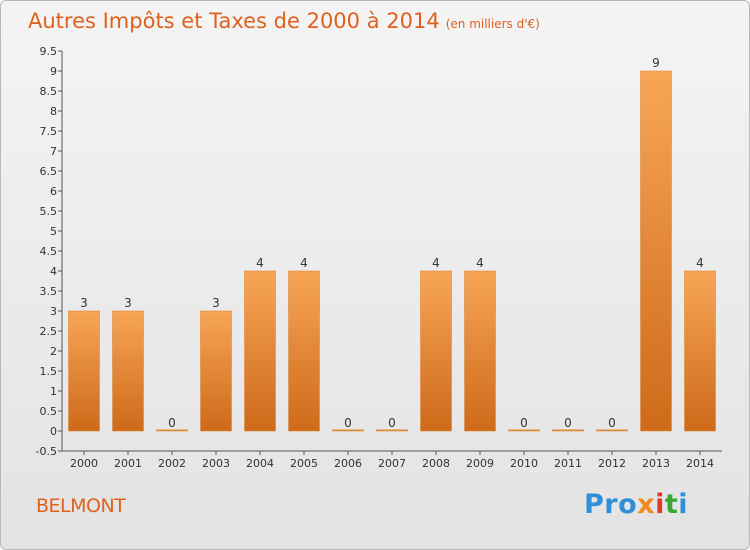 This screenshot has height=550, width=750. What do you see at coordinates (53, 151) in the screenshot?
I see `y-tick-label: 7` at bounding box center [53, 151].